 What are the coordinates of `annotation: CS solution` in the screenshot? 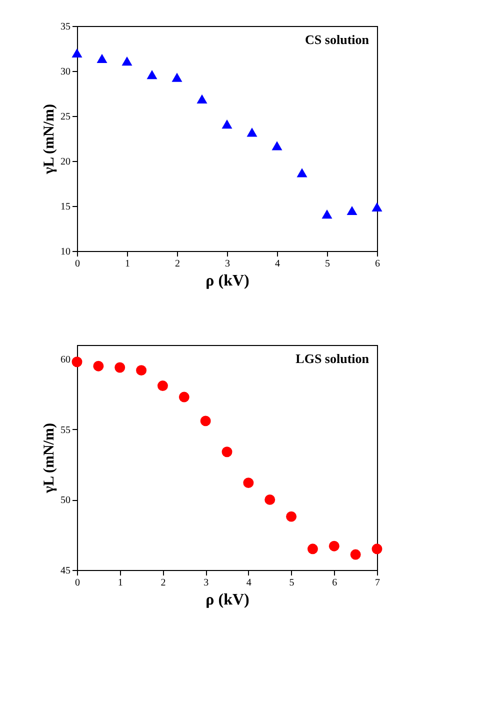 It's located at (337, 39).